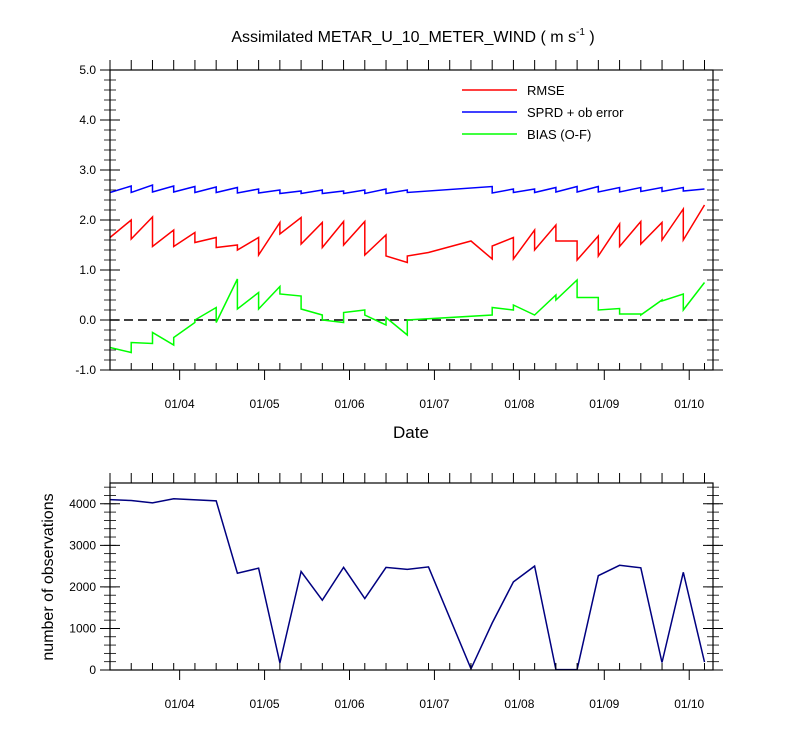 The height and width of the screenshot is (750, 800). I want to click on top-y-tick-label: 0.0, so click(87, 320).